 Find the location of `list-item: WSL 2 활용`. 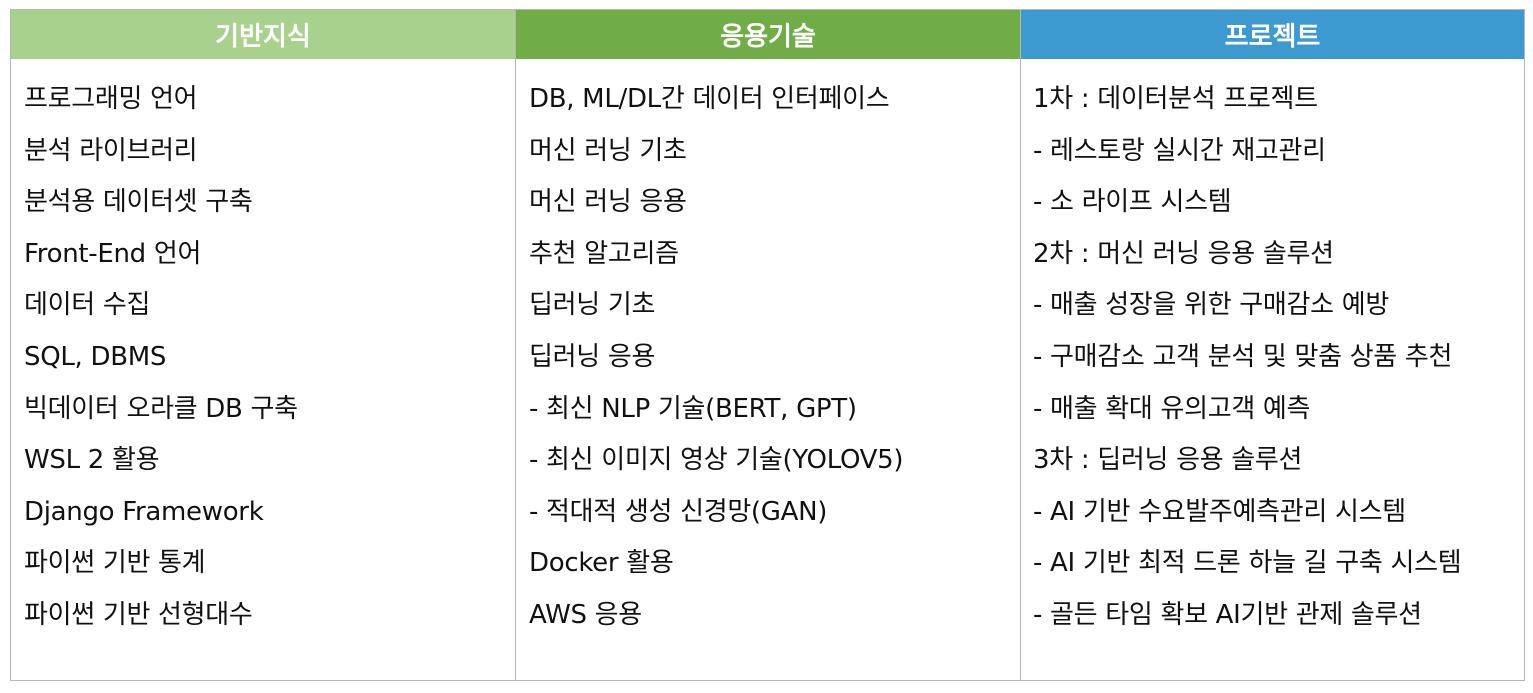

list-item: WSL 2 활용 is located at coordinates (92, 460).